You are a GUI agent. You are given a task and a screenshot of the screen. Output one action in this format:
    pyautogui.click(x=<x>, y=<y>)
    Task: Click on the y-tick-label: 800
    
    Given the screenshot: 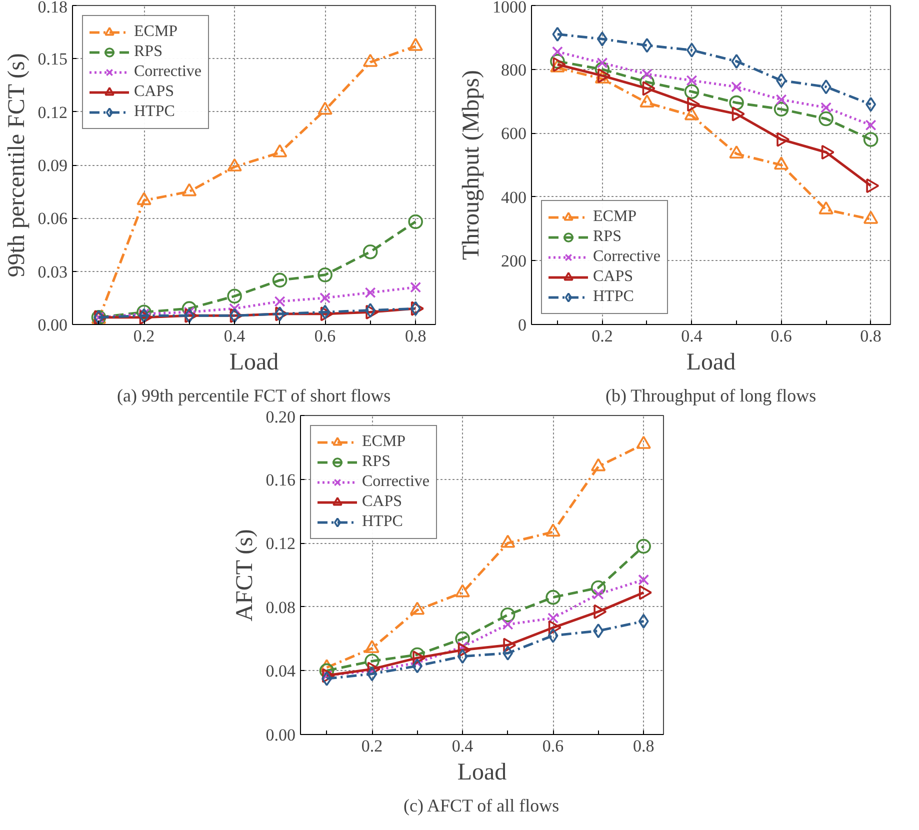 What is the action you would take?
    pyautogui.click(x=513, y=70)
    